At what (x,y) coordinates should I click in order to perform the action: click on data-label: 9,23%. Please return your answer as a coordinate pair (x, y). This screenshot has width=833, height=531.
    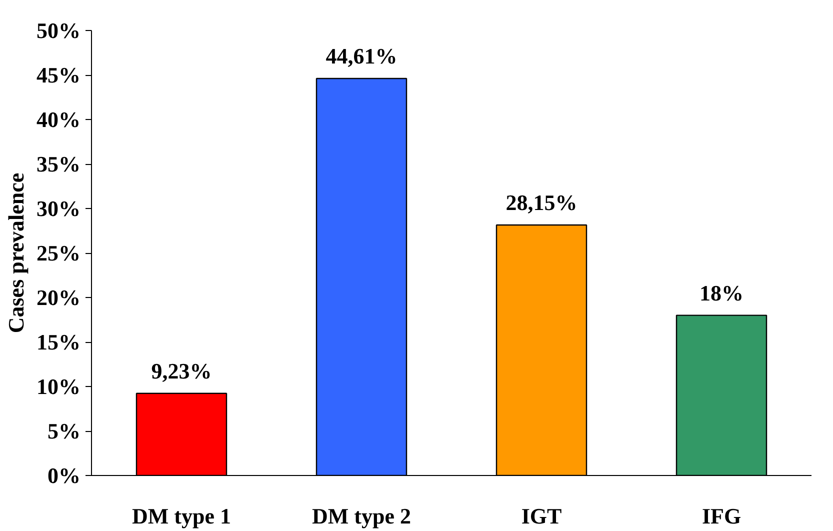
    Looking at the image, I should click on (181, 371).